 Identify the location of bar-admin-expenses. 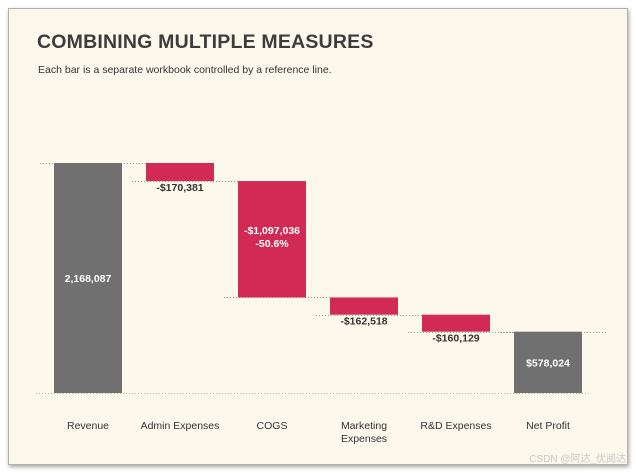
(180, 172).